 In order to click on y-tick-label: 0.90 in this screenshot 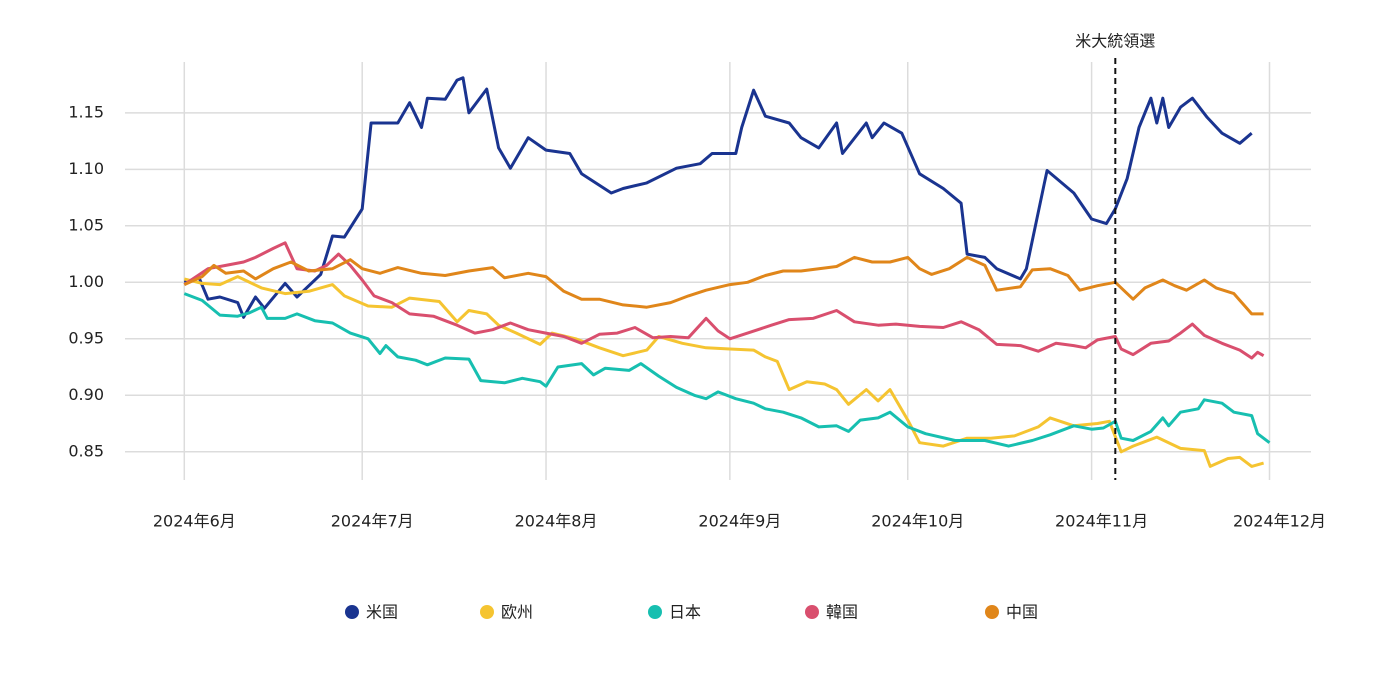, I will do `click(86, 394)`.